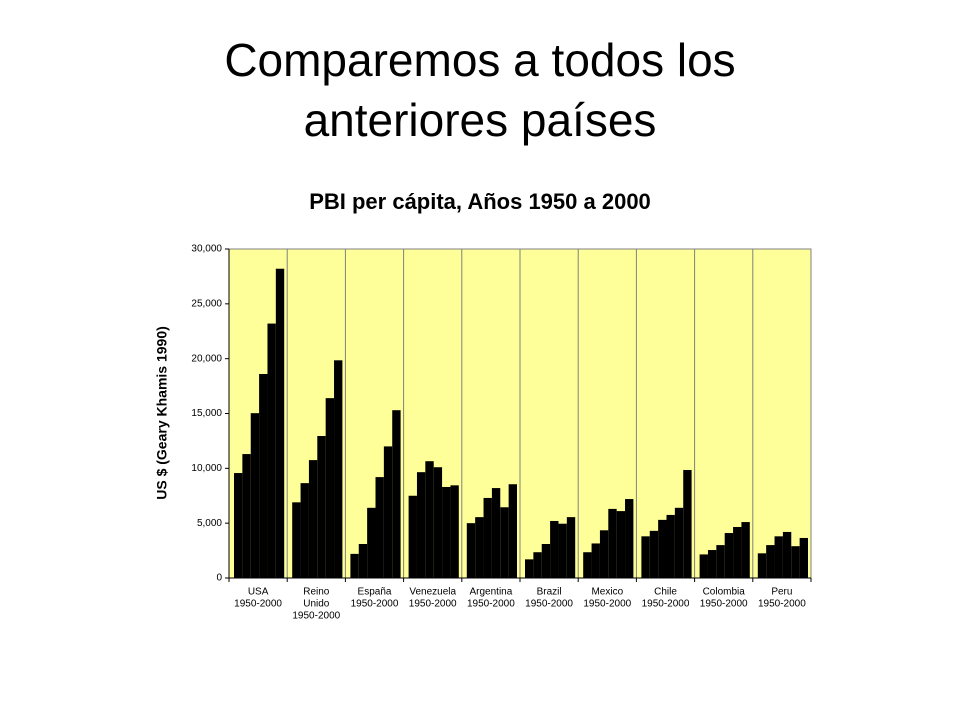  I want to click on y-tick-label: 15,000, so click(206, 413).